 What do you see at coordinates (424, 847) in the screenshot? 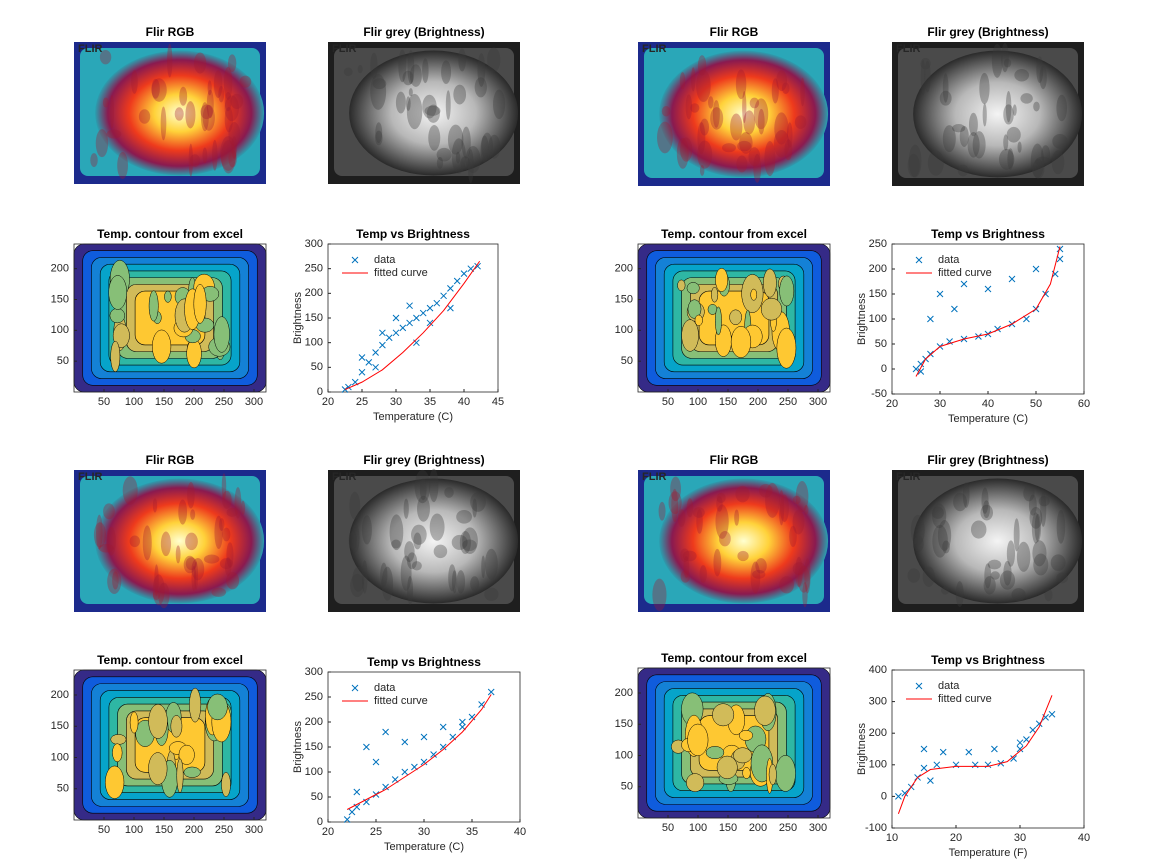
I see `x-axis-label: Temperature (C)` at bounding box center [424, 847].